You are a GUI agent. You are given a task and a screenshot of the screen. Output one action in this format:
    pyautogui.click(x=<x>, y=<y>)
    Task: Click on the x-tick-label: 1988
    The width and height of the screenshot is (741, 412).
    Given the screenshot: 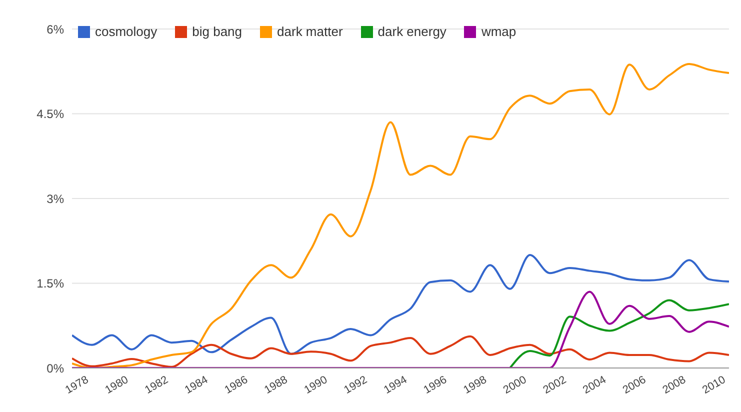 What is the action you would take?
    pyautogui.click(x=276, y=385)
    